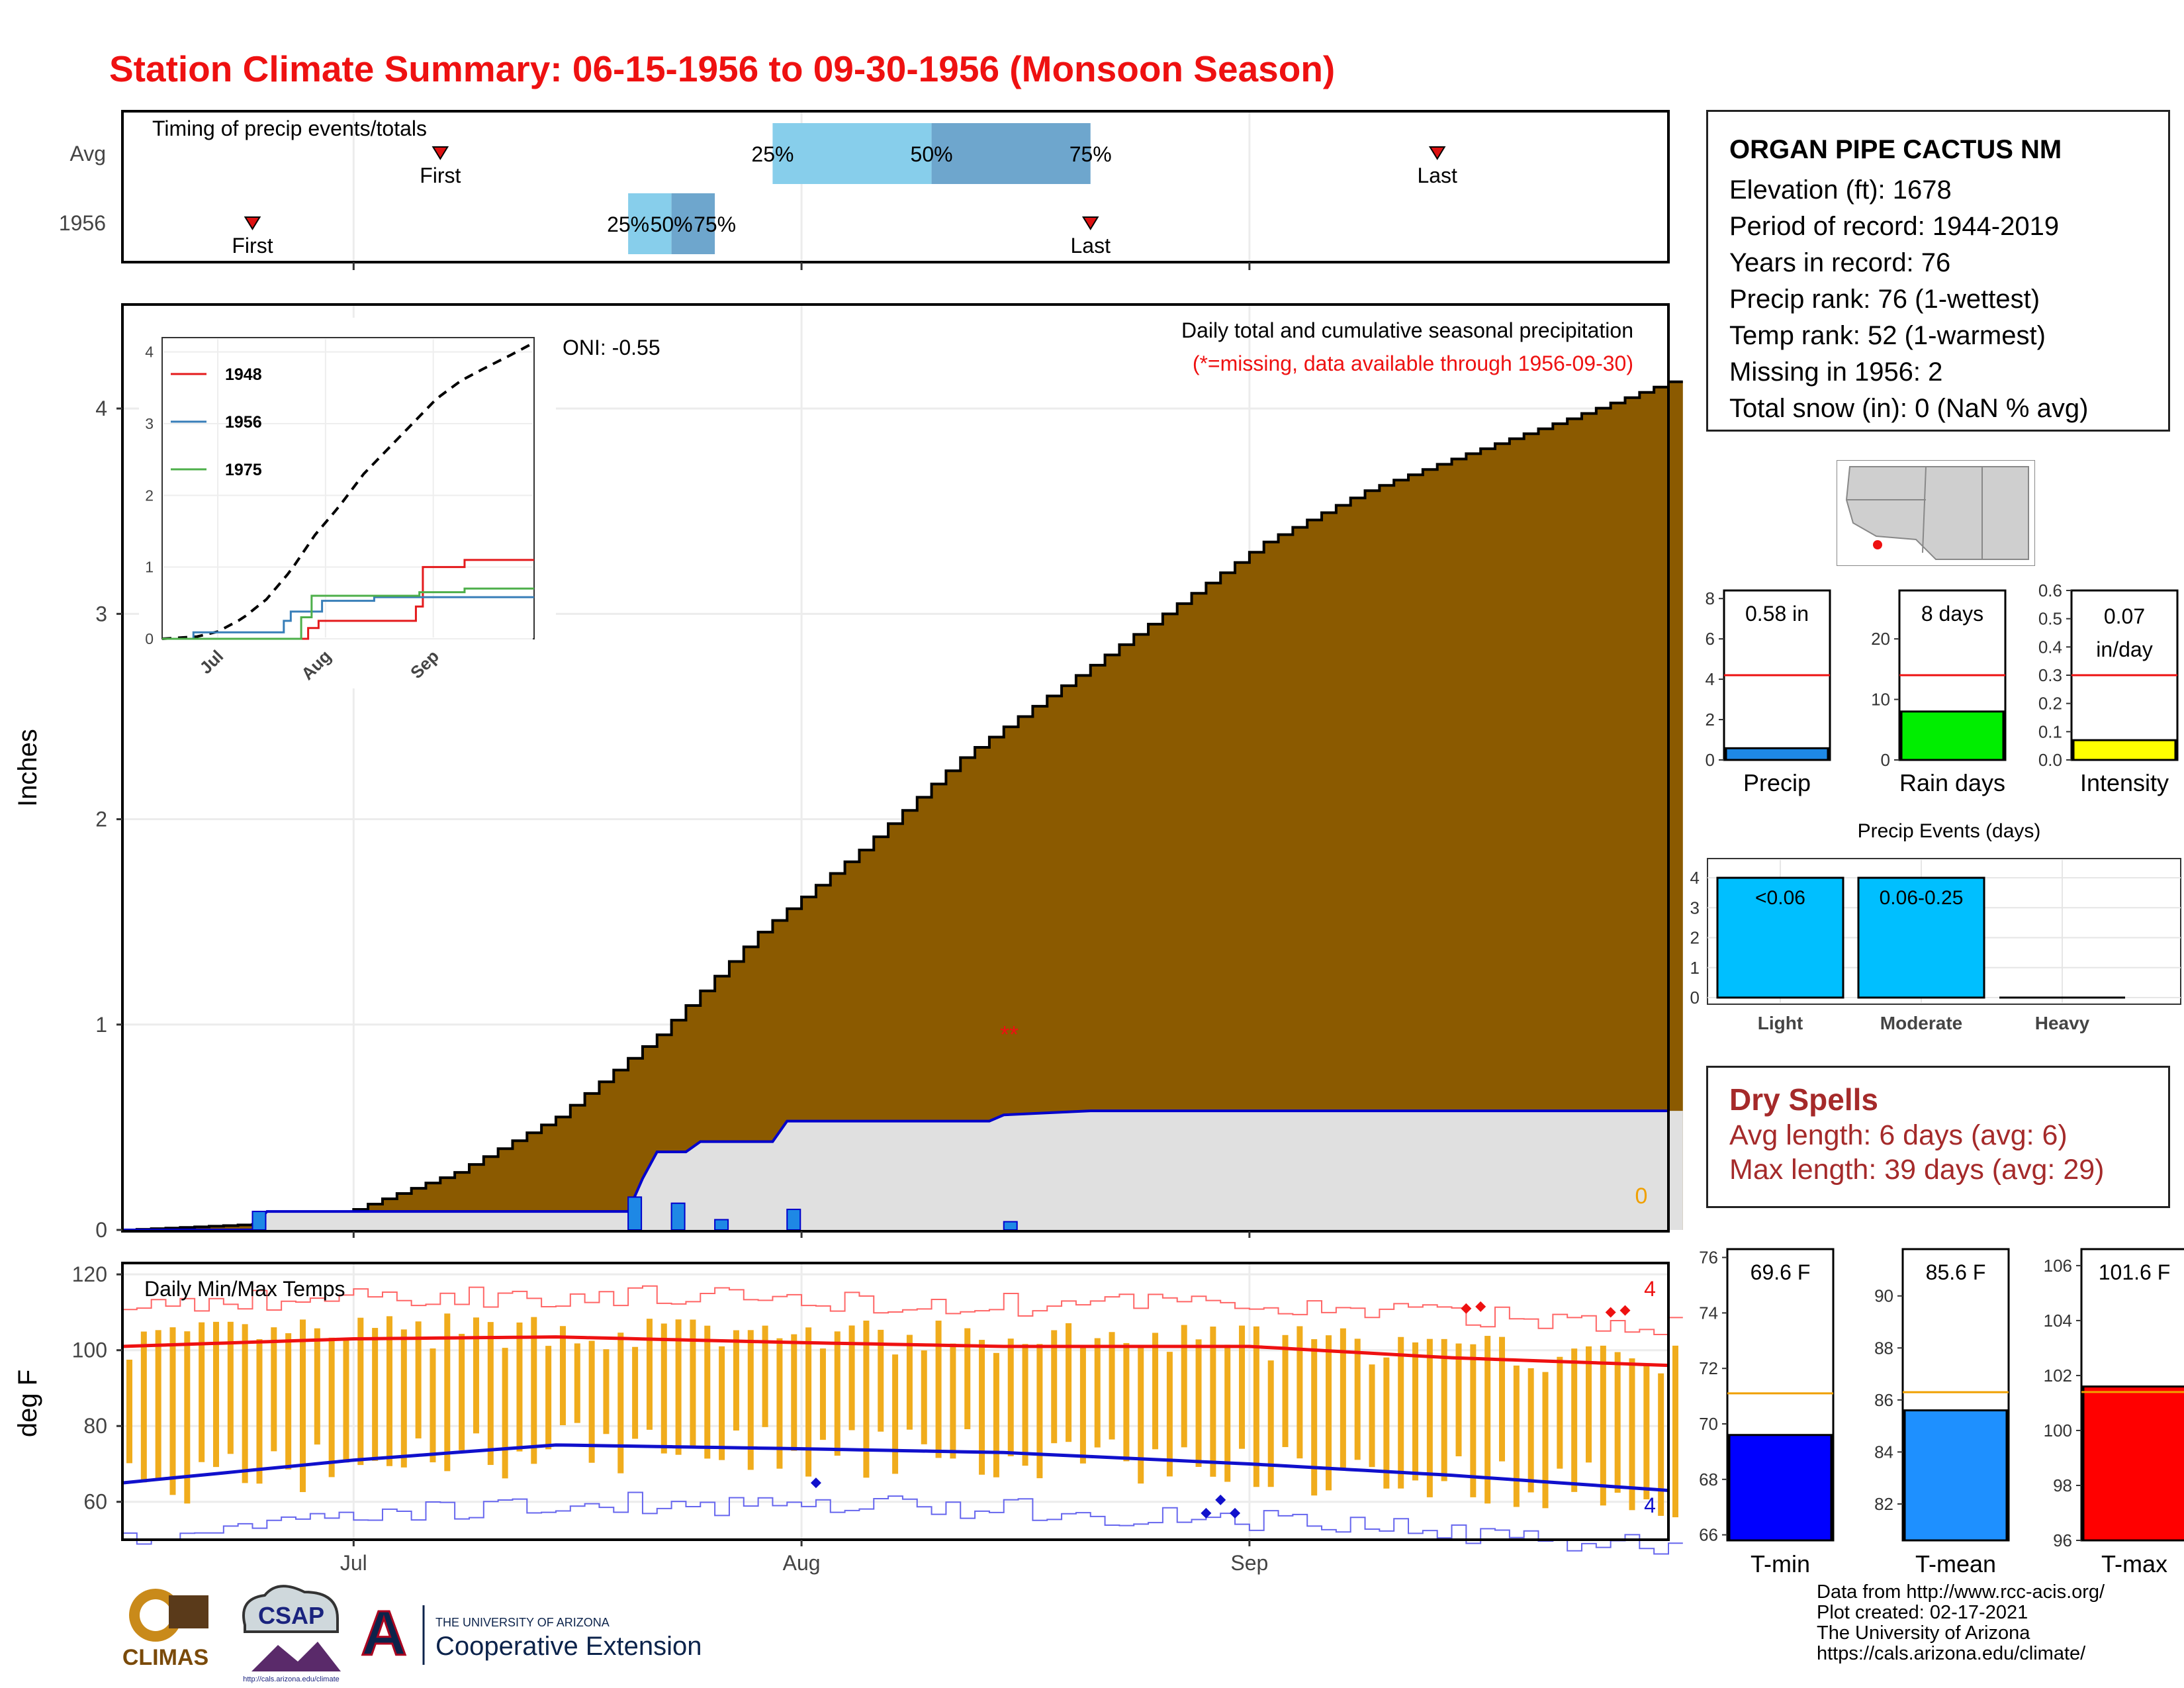 This screenshot has height=1688, width=2184. What do you see at coordinates (1625, 1310) in the screenshot?
I see `record-high-marker` at bounding box center [1625, 1310].